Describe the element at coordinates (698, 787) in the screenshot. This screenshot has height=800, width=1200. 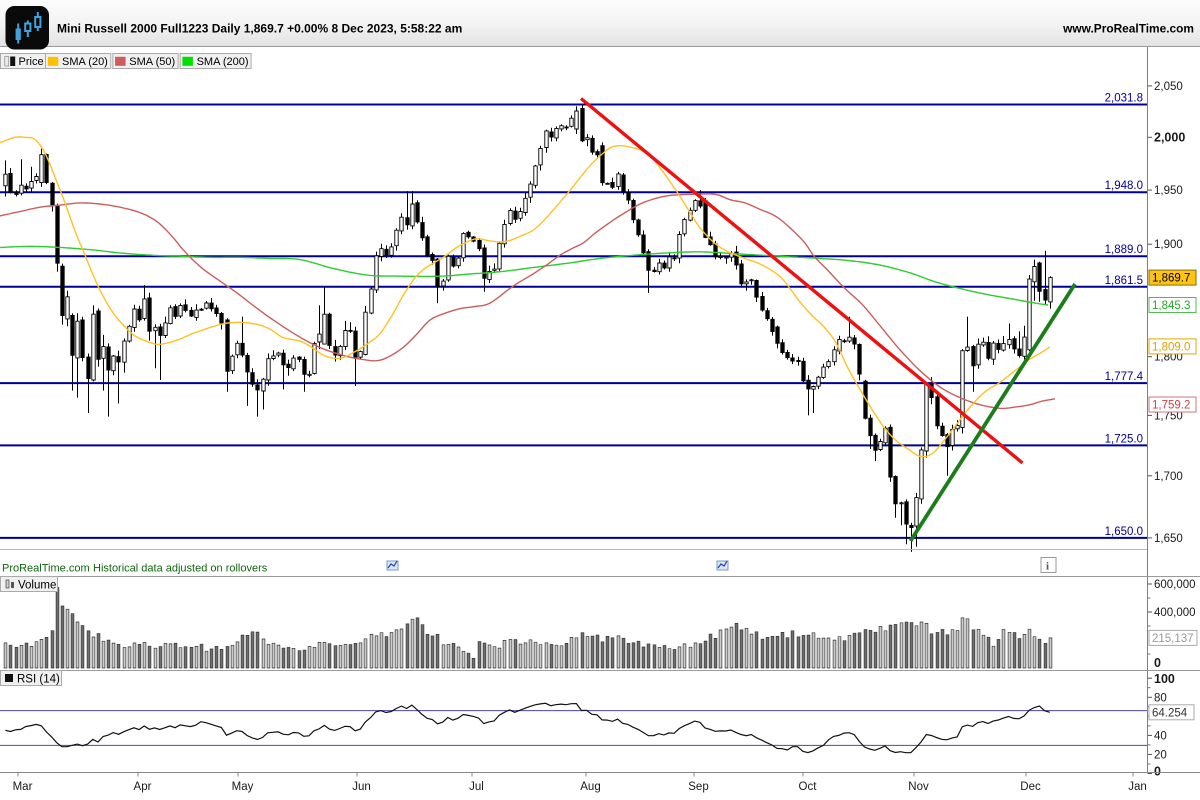
I see `svg-text: Sep` at that location.